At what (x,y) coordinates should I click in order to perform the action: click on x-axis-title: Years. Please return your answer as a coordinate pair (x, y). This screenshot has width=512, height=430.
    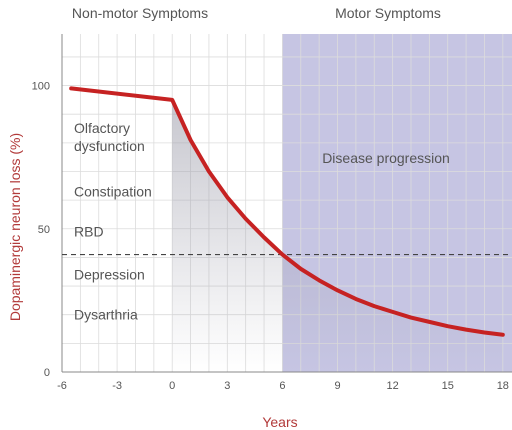
    Looking at the image, I should click on (279, 422).